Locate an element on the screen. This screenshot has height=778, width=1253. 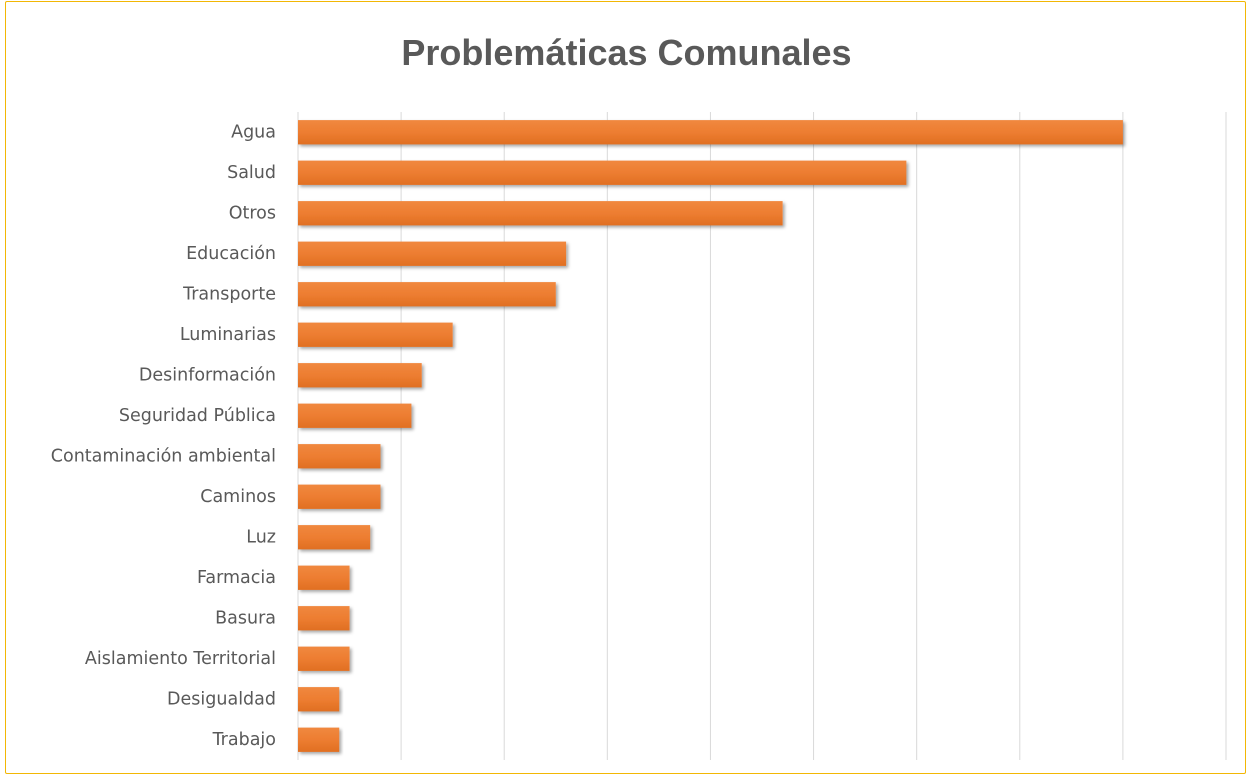
category-label: Desigualdad is located at coordinates (221, 699).